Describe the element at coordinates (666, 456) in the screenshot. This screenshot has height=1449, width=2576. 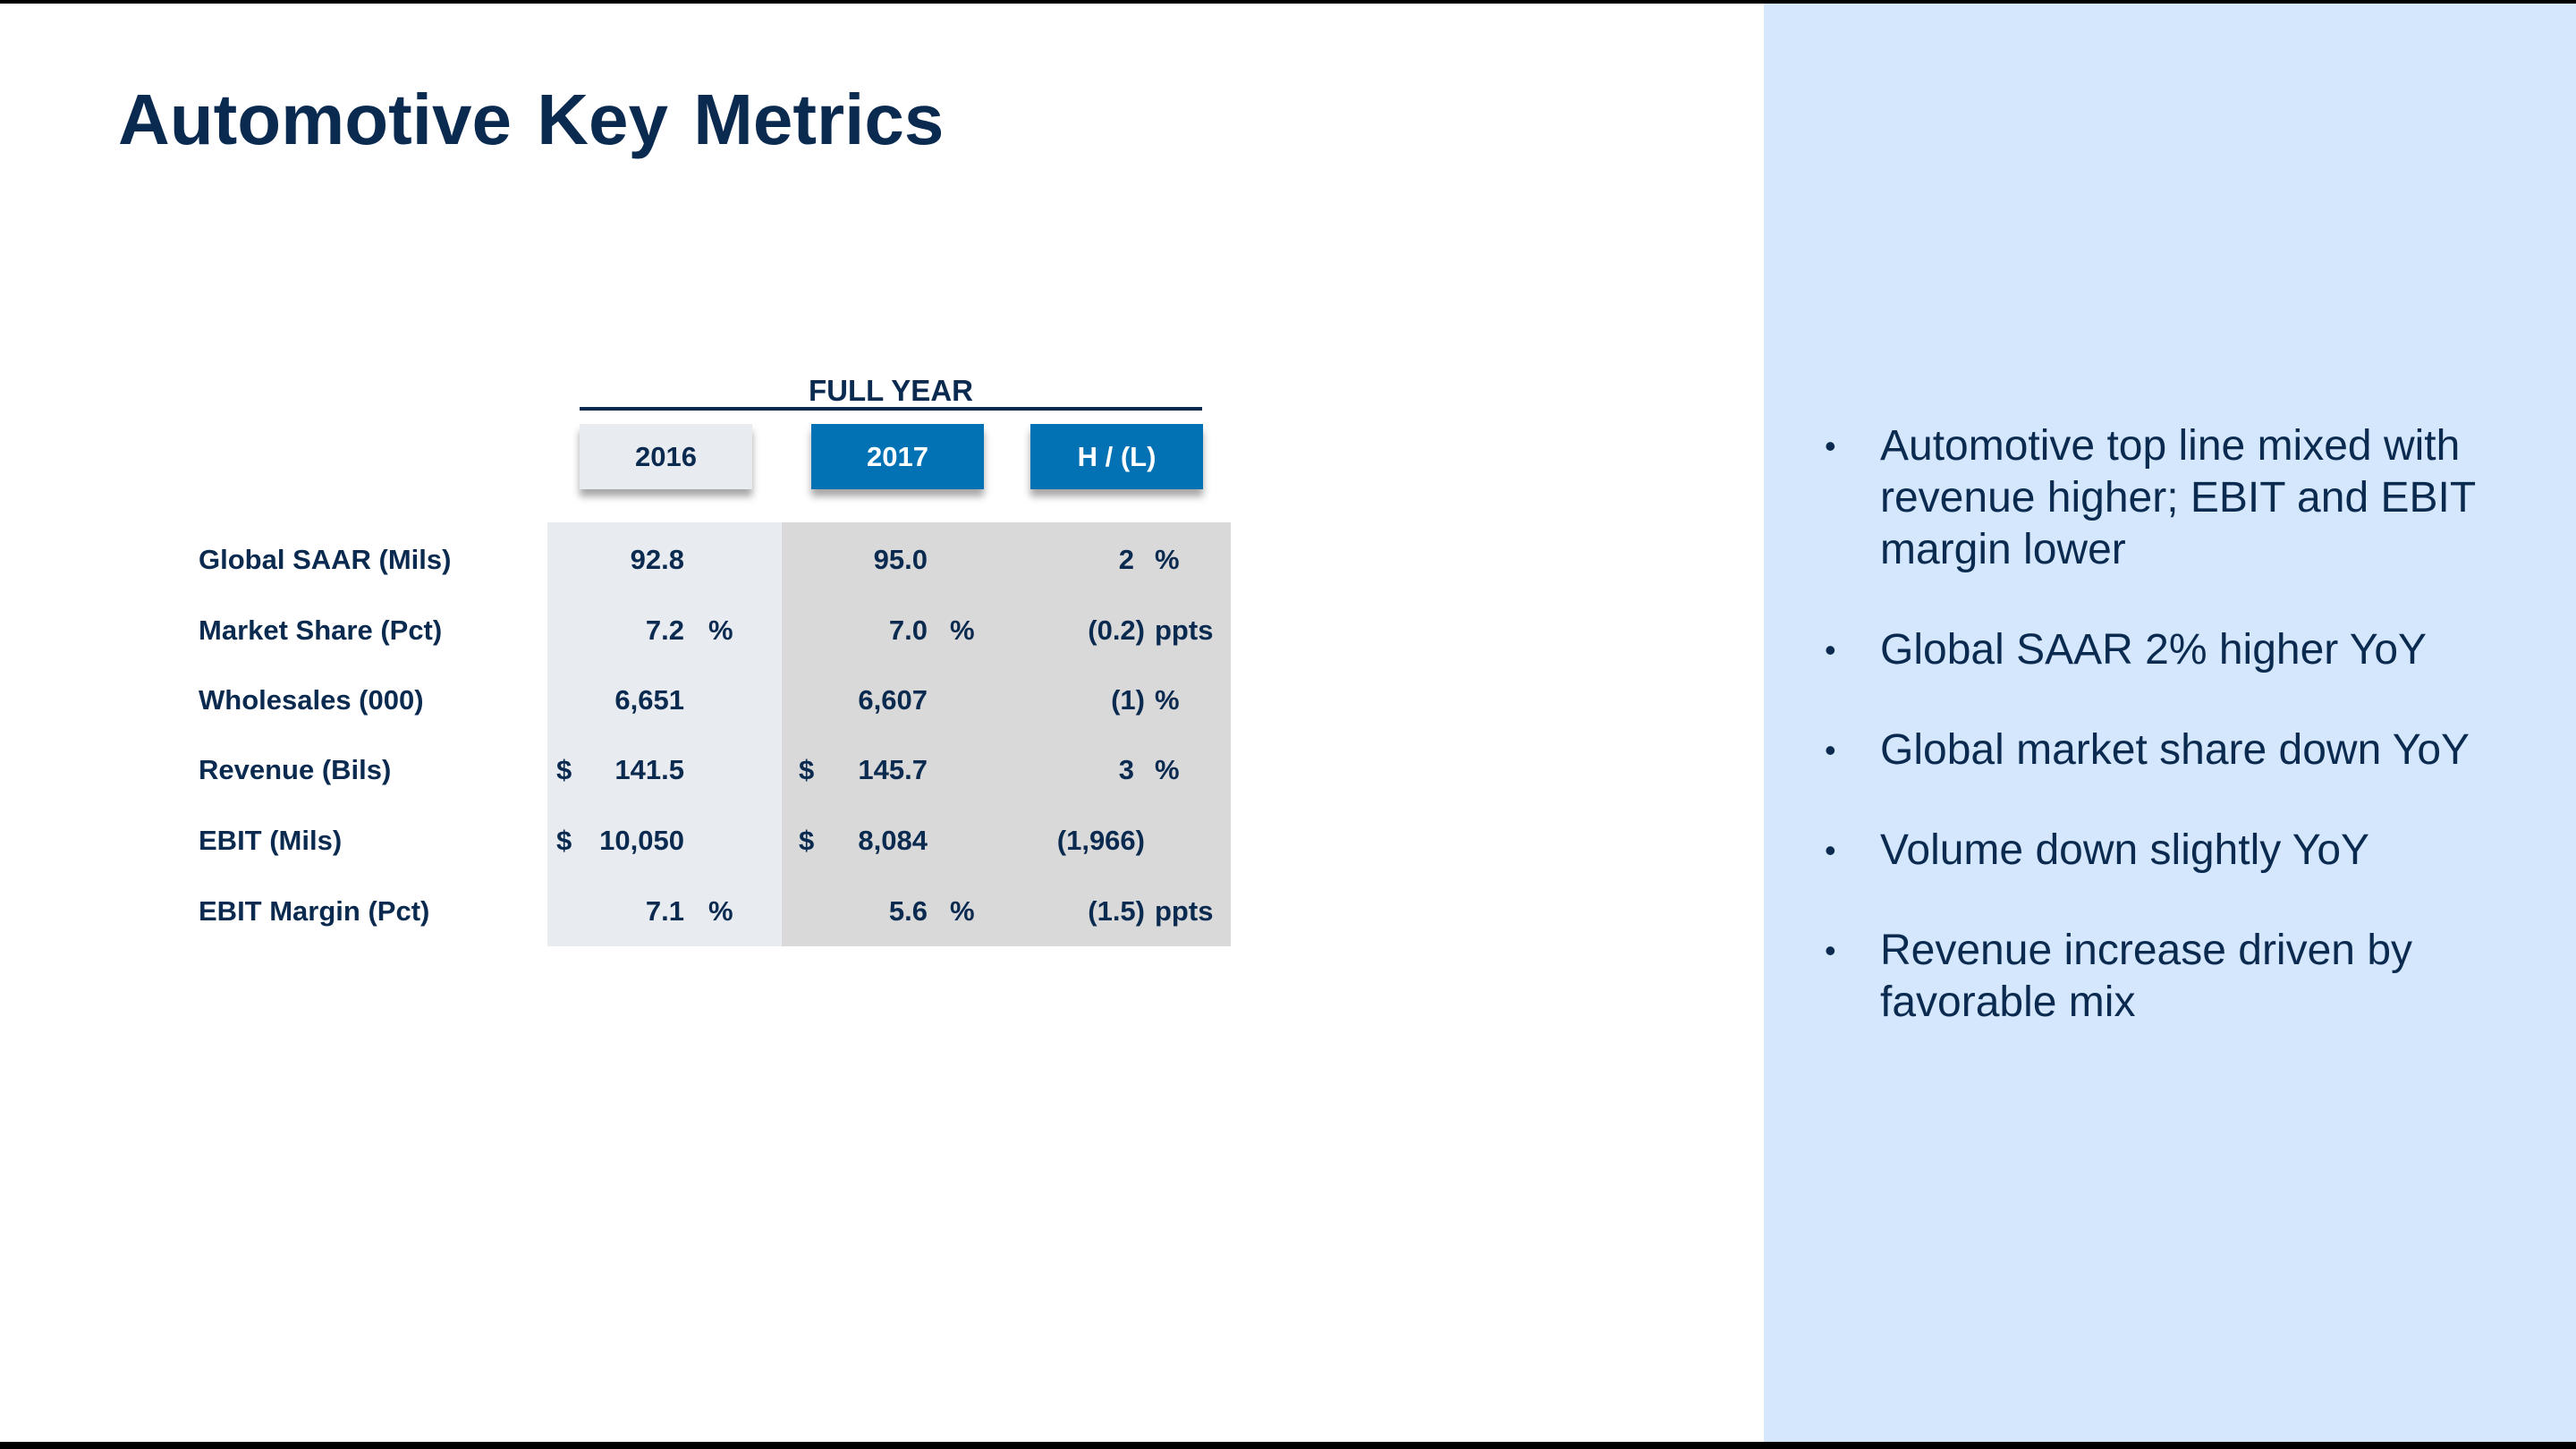
I see `column-header-2016: 2016` at that location.